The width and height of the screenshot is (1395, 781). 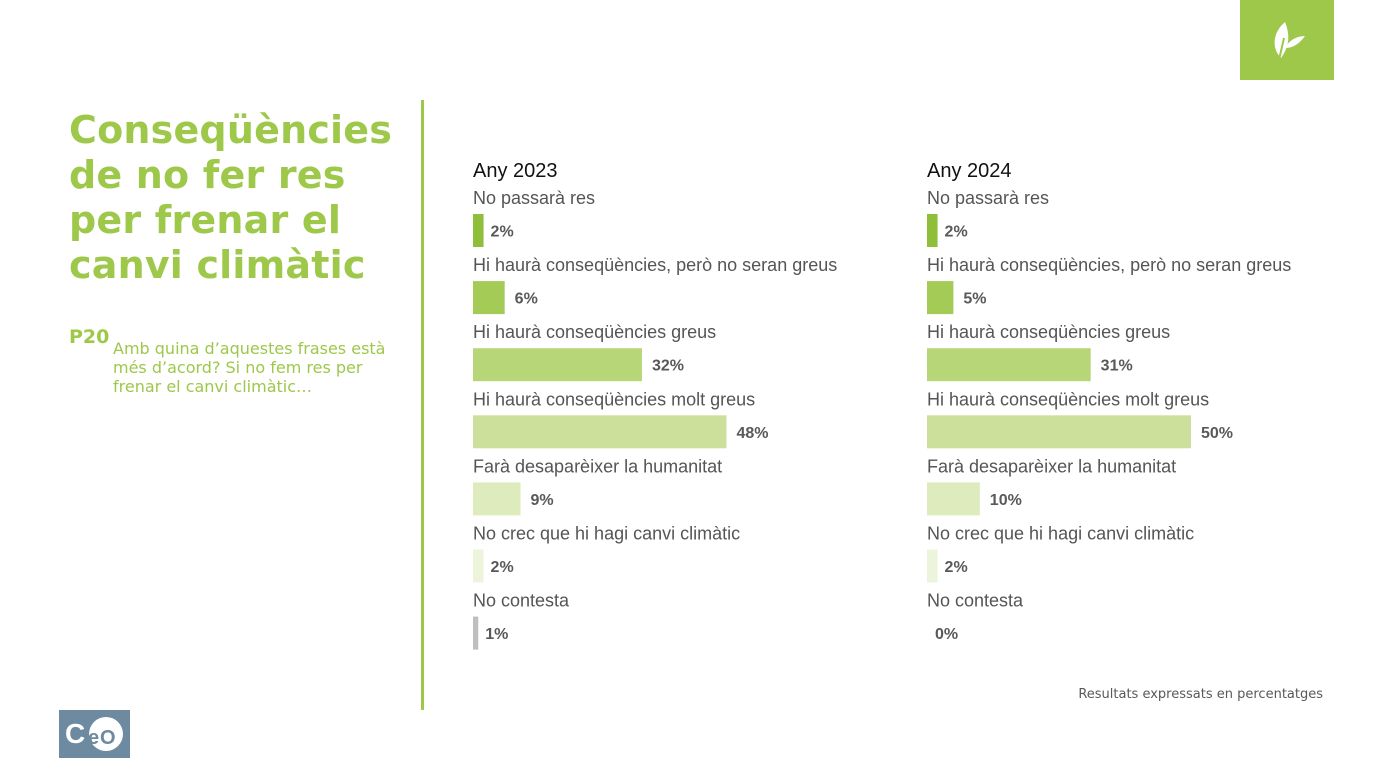 I want to click on svg-text: C, so click(x=75, y=733).